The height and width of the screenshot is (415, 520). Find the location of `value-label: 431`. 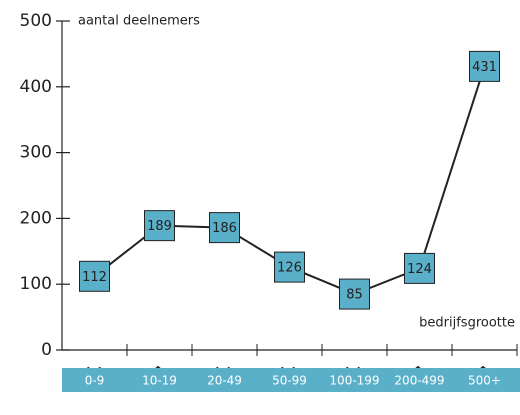

value-label: 431 is located at coordinates (484, 67).